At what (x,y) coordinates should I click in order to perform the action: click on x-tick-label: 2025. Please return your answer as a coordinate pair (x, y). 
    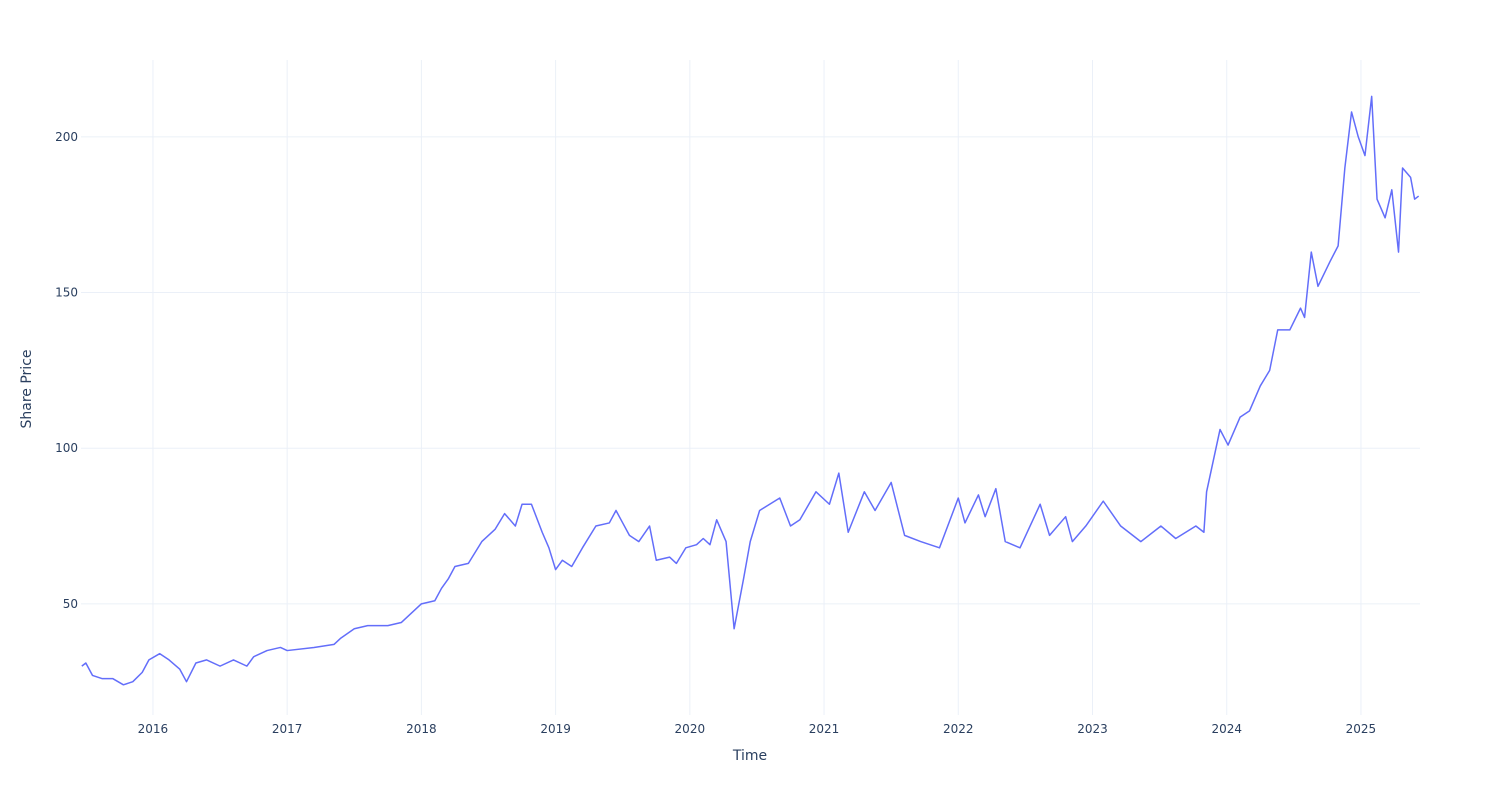
    Looking at the image, I should click on (1361, 729).